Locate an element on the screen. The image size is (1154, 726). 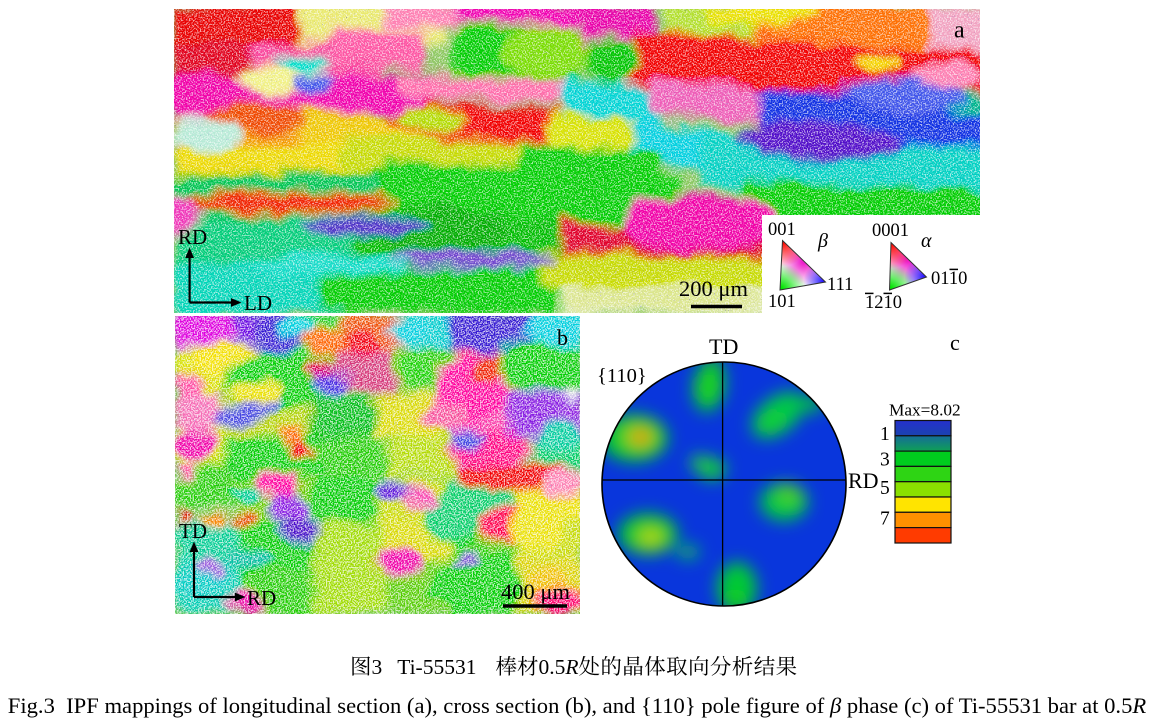
svg-text: 101 is located at coordinates (782, 302).